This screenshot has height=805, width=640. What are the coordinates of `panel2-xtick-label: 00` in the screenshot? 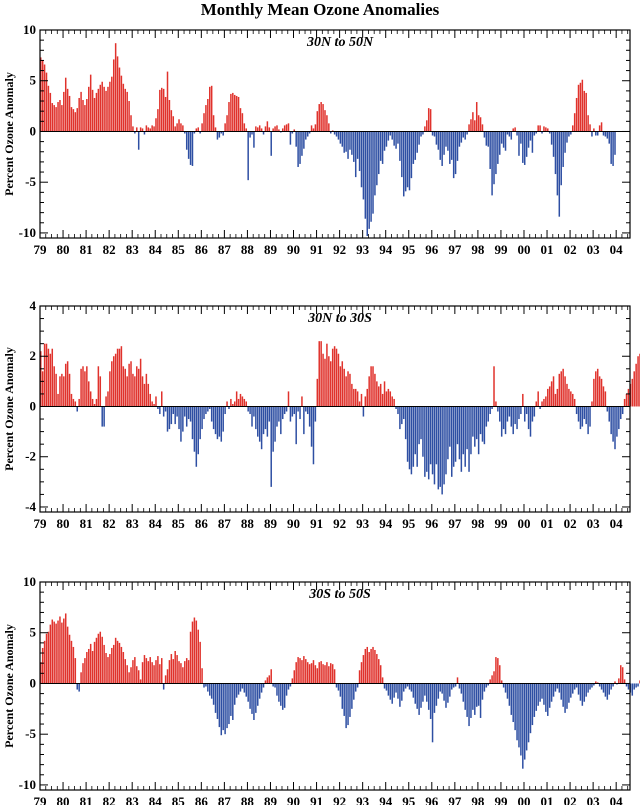 It's located at (523, 523).